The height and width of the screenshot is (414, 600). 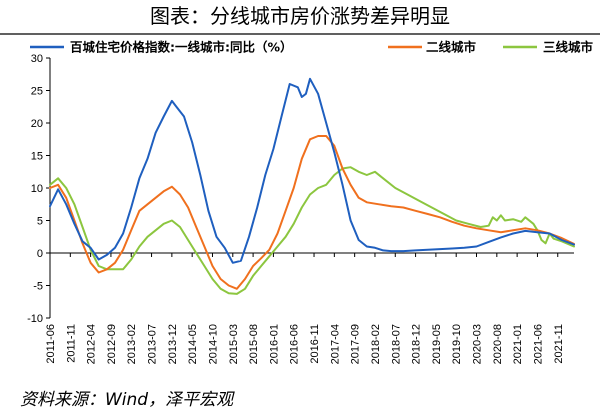 I want to click on y-tick-label: 25, so click(x=37, y=92).